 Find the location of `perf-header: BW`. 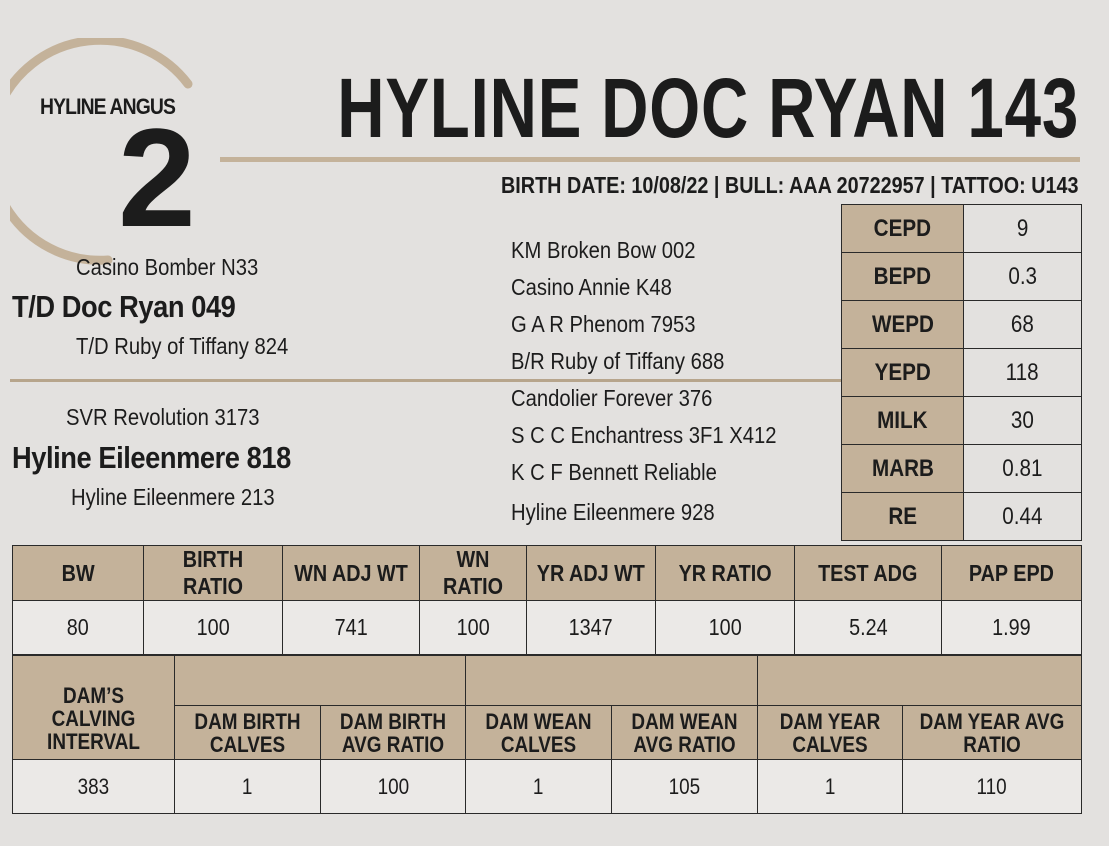

perf-header: BW is located at coordinates (78, 573).